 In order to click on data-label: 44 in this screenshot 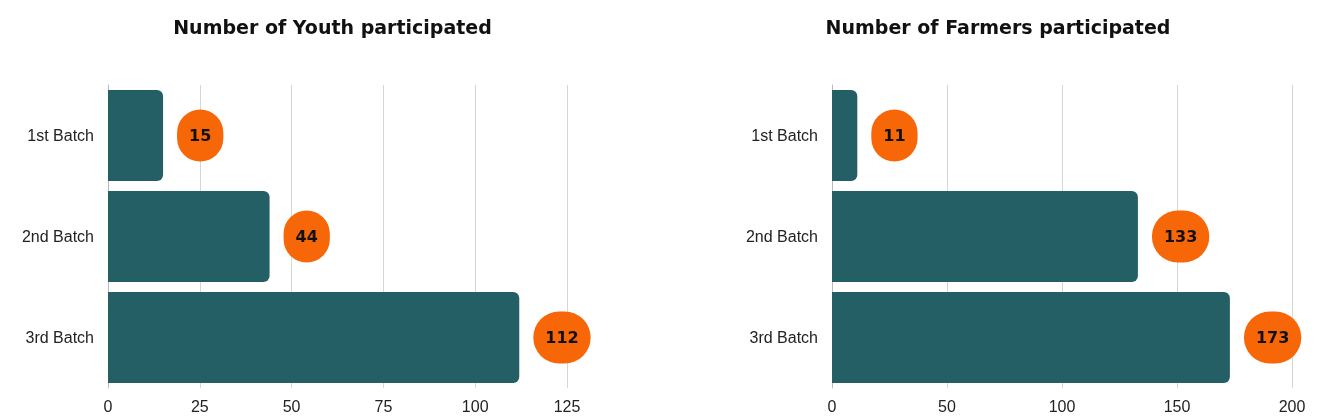, I will do `click(306, 236)`.